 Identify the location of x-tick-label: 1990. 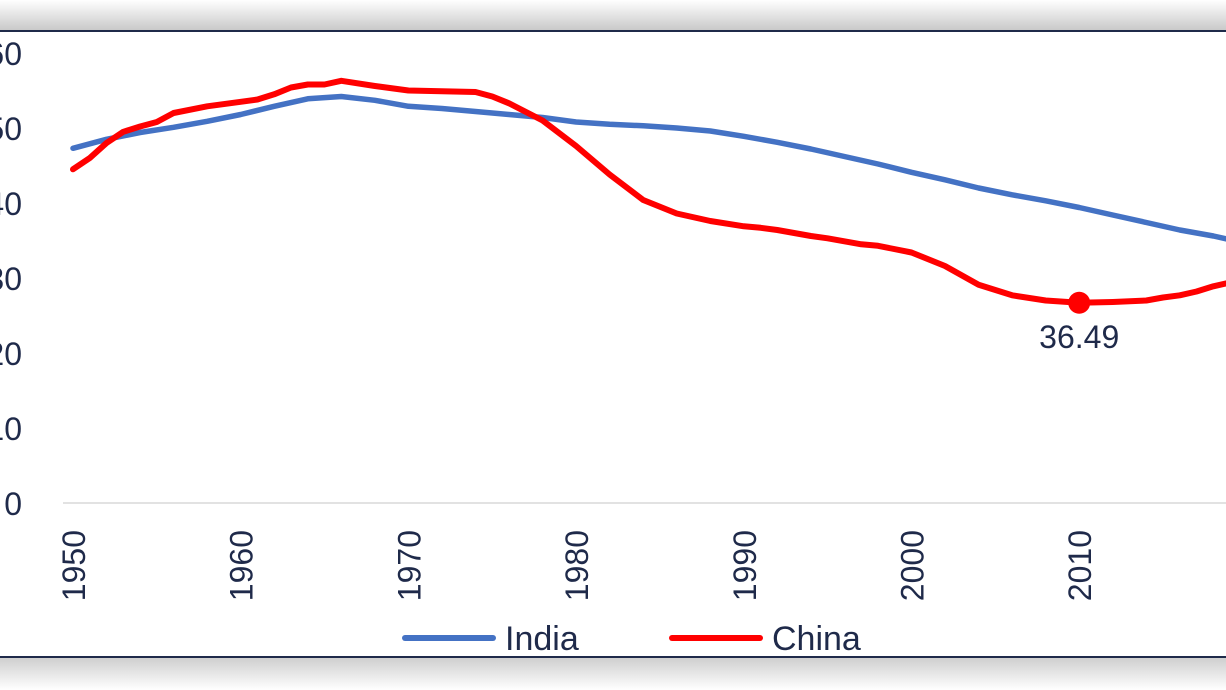
(745, 565).